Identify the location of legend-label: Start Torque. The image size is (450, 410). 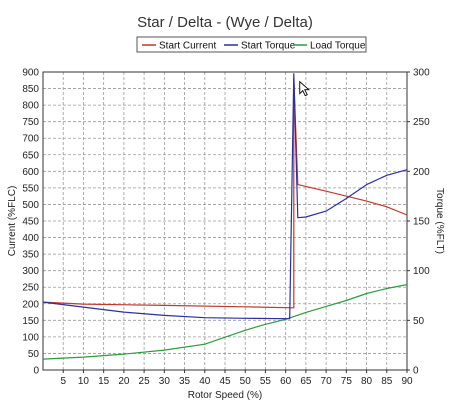
(268, 46).